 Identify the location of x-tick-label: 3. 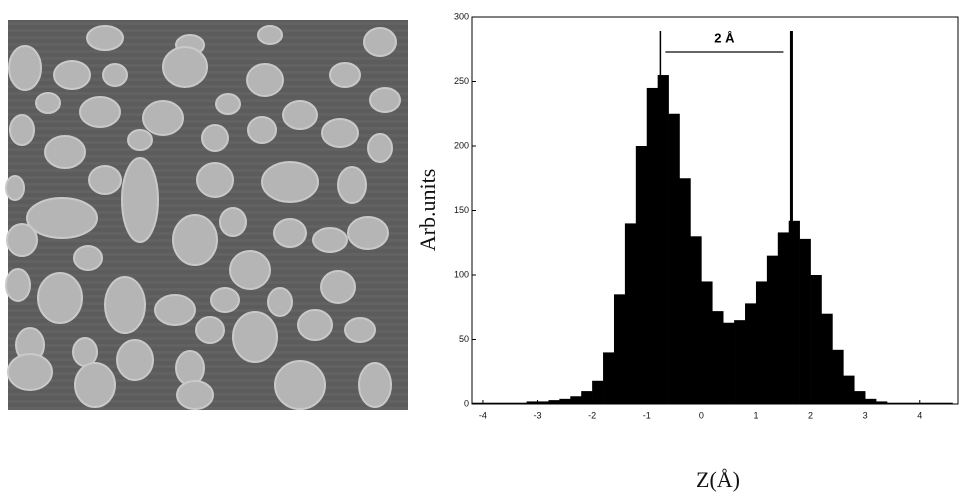
(865, 415).